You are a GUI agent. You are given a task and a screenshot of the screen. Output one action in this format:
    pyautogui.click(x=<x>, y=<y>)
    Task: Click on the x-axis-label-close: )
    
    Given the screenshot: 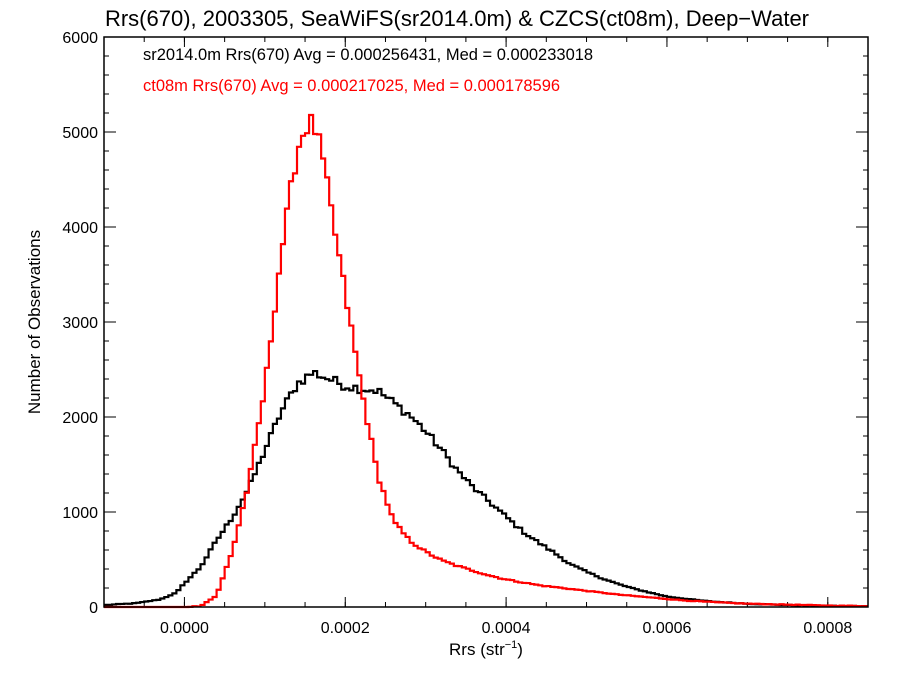 What is the action you would take?
    pyautogui.click(x=520, y=649)
    